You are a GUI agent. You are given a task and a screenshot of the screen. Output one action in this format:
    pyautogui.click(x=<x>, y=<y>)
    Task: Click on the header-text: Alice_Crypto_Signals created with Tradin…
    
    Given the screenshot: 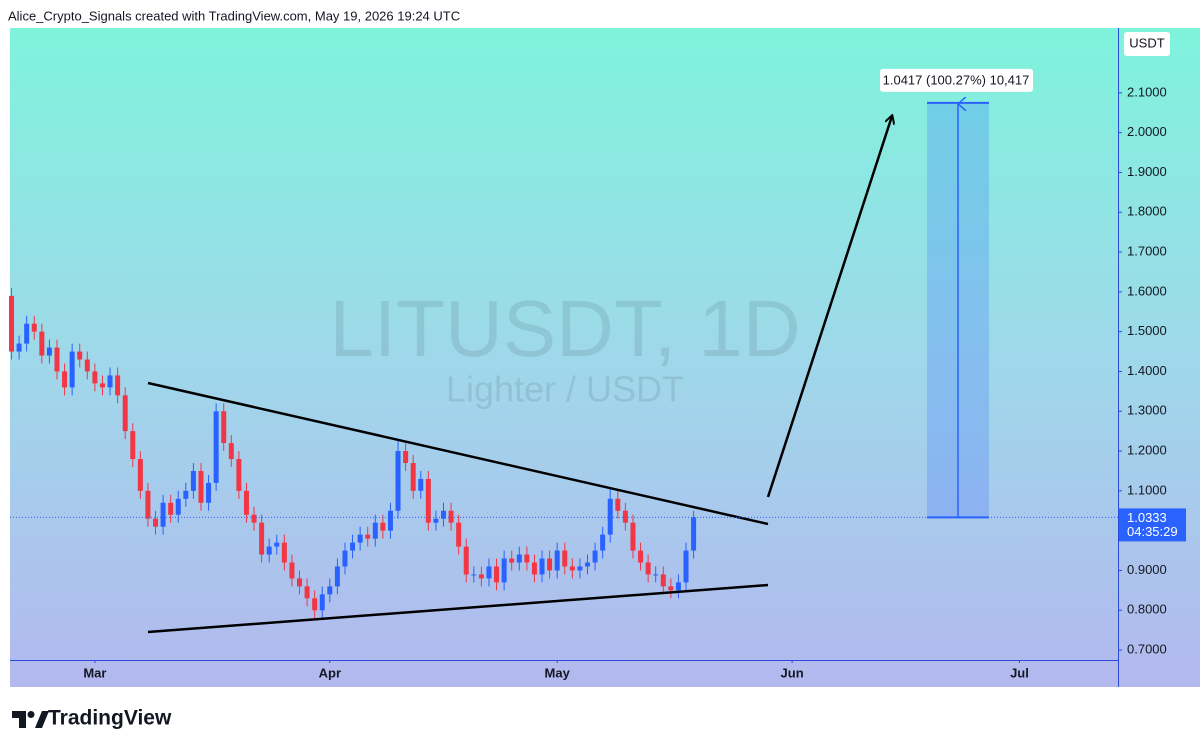 What is the action you would take?
    pyautogui.click(x=234, y=15)
    